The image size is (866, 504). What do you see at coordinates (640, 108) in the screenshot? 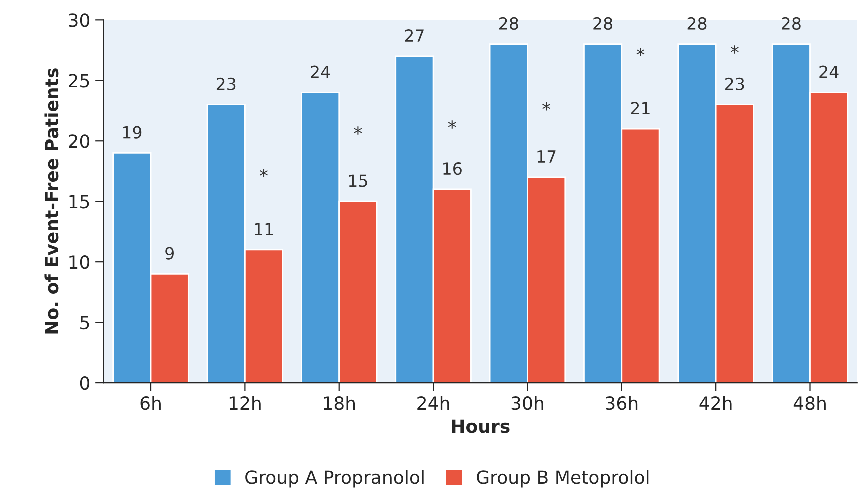
I see `data-label: 21` at bounding box center [640, 108].